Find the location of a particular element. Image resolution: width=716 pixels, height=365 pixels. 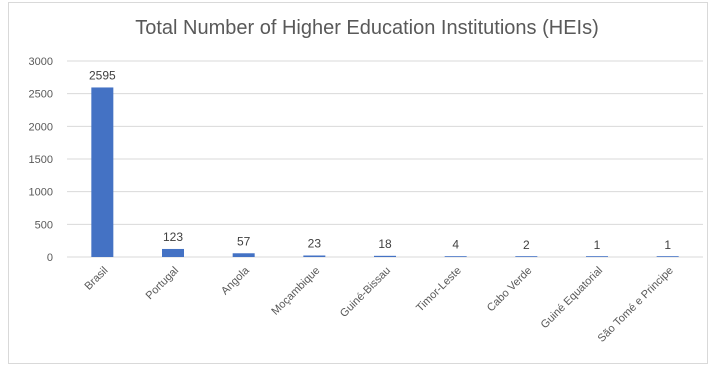

y-tick-label: 0 is located at coordinates (50, 258).